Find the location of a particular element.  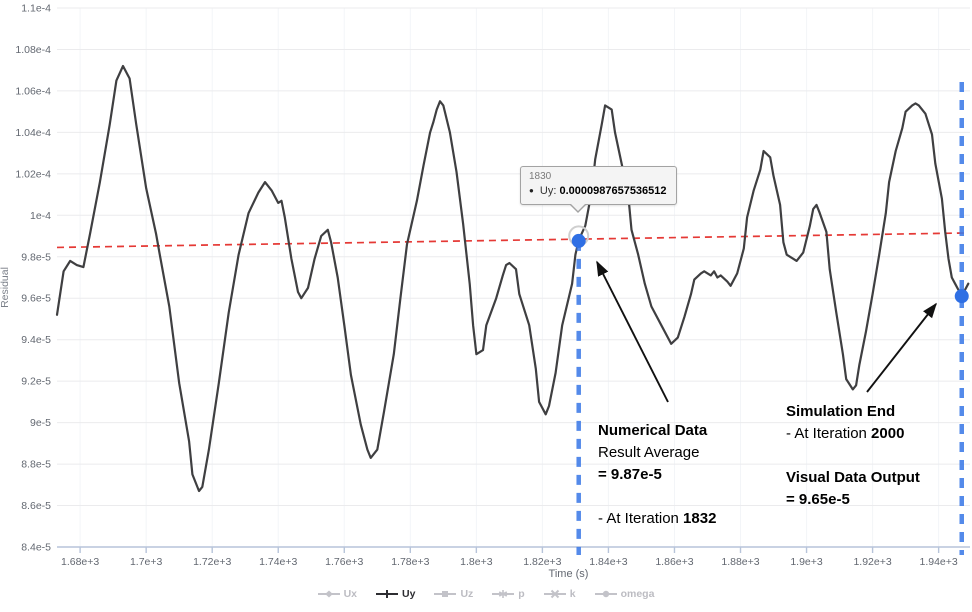

legend-item-label: k is located at coordinates (572, 594).